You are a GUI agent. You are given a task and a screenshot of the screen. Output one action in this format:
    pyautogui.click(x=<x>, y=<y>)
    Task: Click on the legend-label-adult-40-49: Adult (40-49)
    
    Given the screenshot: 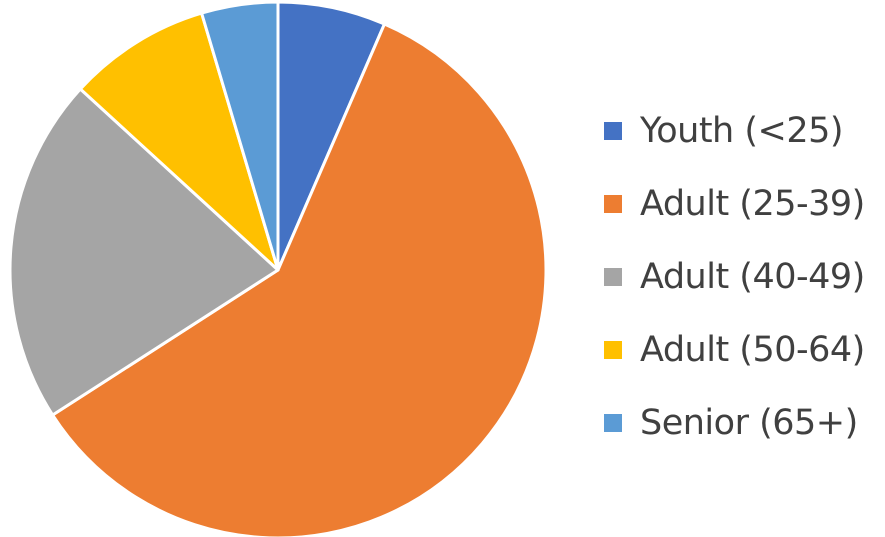 What is the action you would take?
    pyautogui.click(x=752, y=277)
    